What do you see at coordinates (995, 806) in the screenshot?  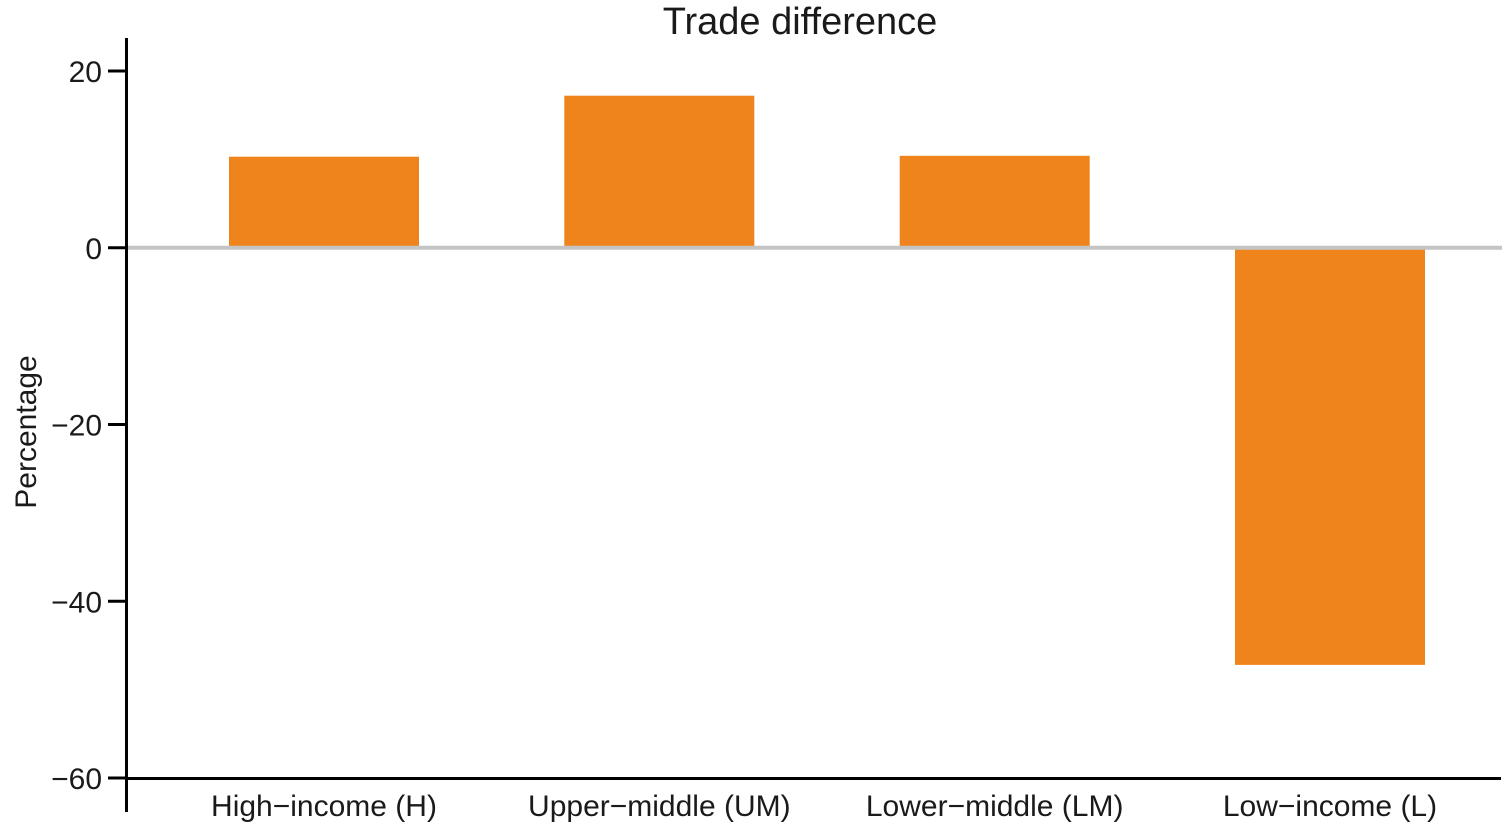 I see `x-tick-label-3: Lower−middle (LM)` at bounding box center [995, 806].